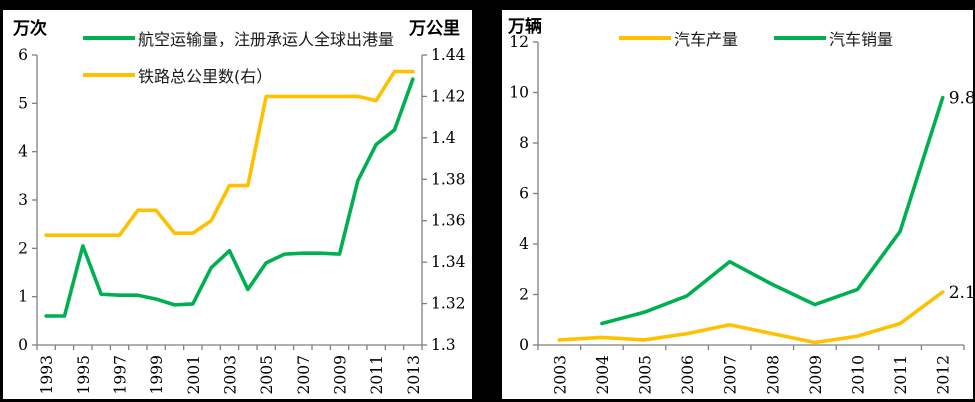  Describe the element at coordinates (688, 374) in the screenshot. I see `x-axis-tick-label: 2006` at that location.